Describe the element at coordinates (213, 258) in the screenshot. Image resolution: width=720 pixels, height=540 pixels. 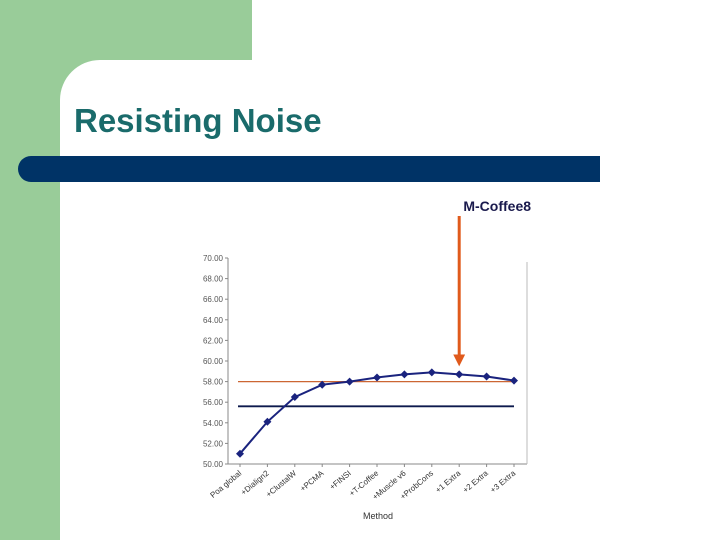
I see `y-tick-label: 70.00` at that location.